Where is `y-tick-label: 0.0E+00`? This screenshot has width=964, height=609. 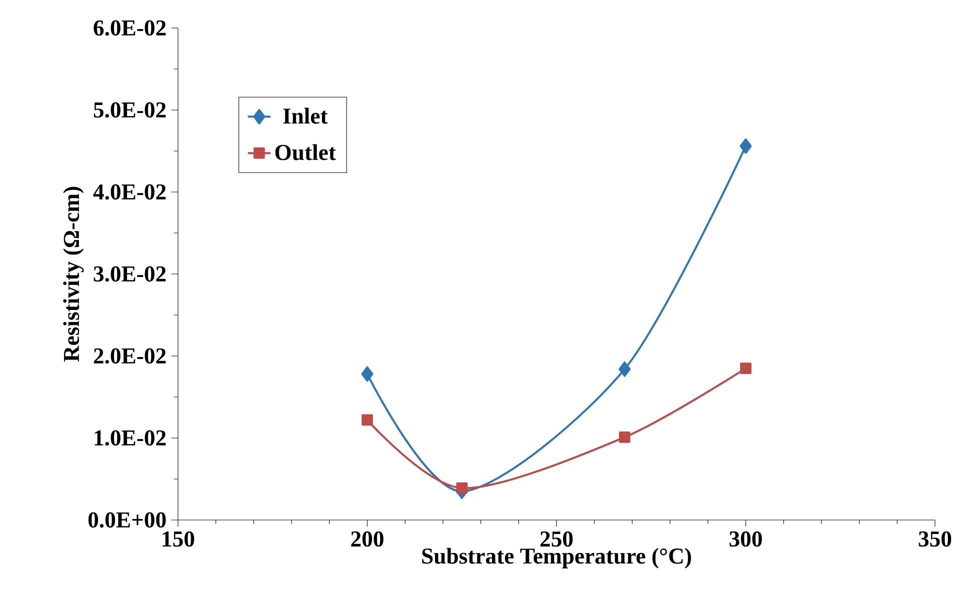 y-tick-label: 0.0E+00 is located at coordinates (127, 520).